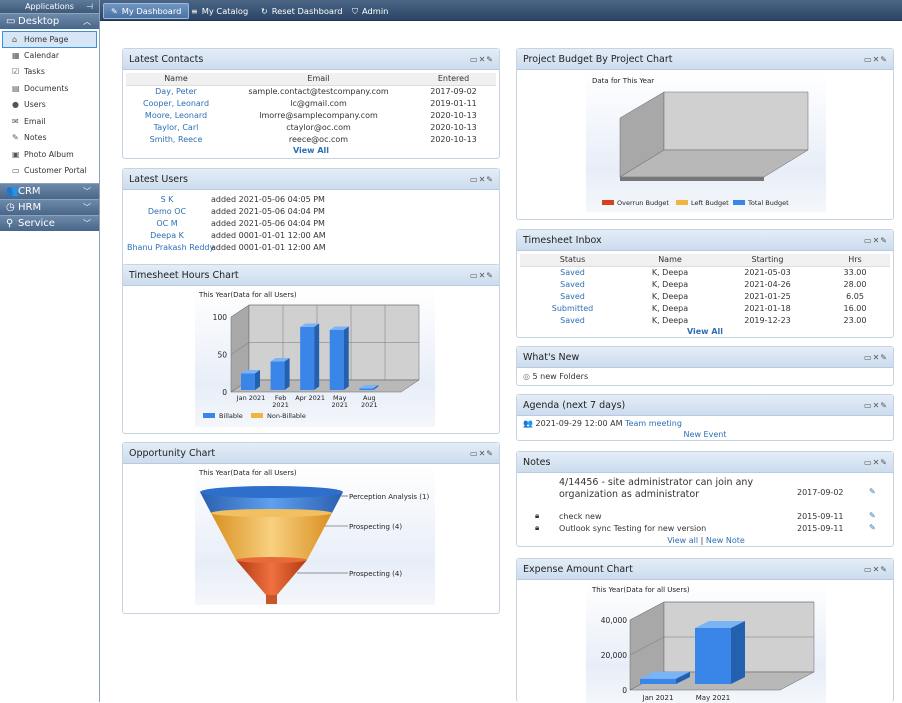  What do you see at coordinates (49, 6) in the screenshot?
I see `applications-header: Applications ⊣` at bounding box center [49, 6].